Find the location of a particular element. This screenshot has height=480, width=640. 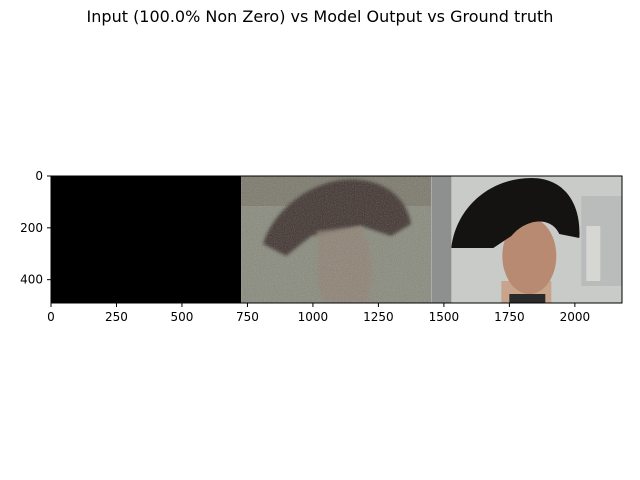

x-tick-label: 250 is located at coordinates (116, 317).